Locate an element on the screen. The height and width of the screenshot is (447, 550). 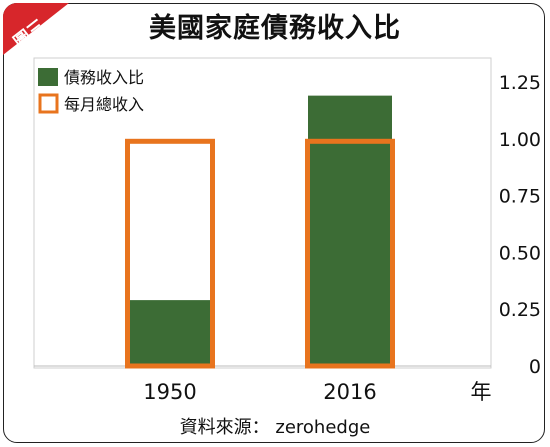
source-note: 資料來源： zerohedge is located at coordinates (275, 427).